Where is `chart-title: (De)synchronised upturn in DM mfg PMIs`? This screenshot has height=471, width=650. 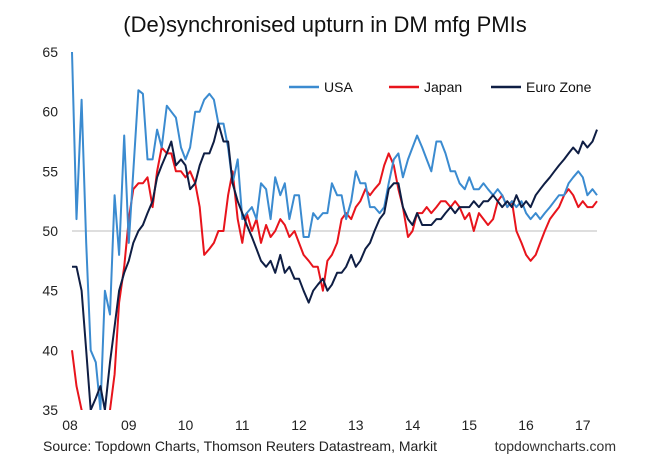 chart-title: (De)synchronised upturn in DM mfg PMIs is located at coordinates (325, 24).